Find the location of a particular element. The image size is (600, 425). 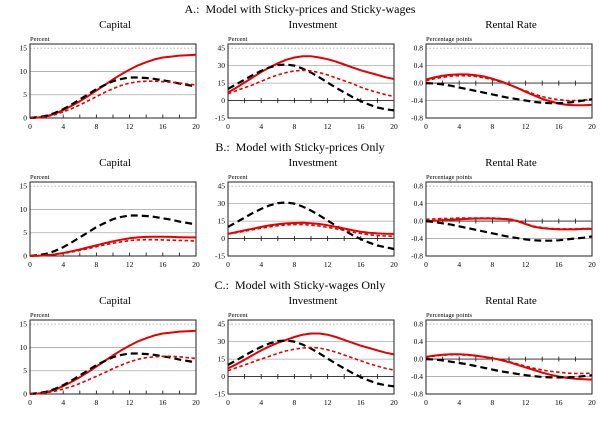

chart-svg-c-capital: Percent 0 5 10 15 0 4 8 12 16 20 is located at coordinates (110, 359).